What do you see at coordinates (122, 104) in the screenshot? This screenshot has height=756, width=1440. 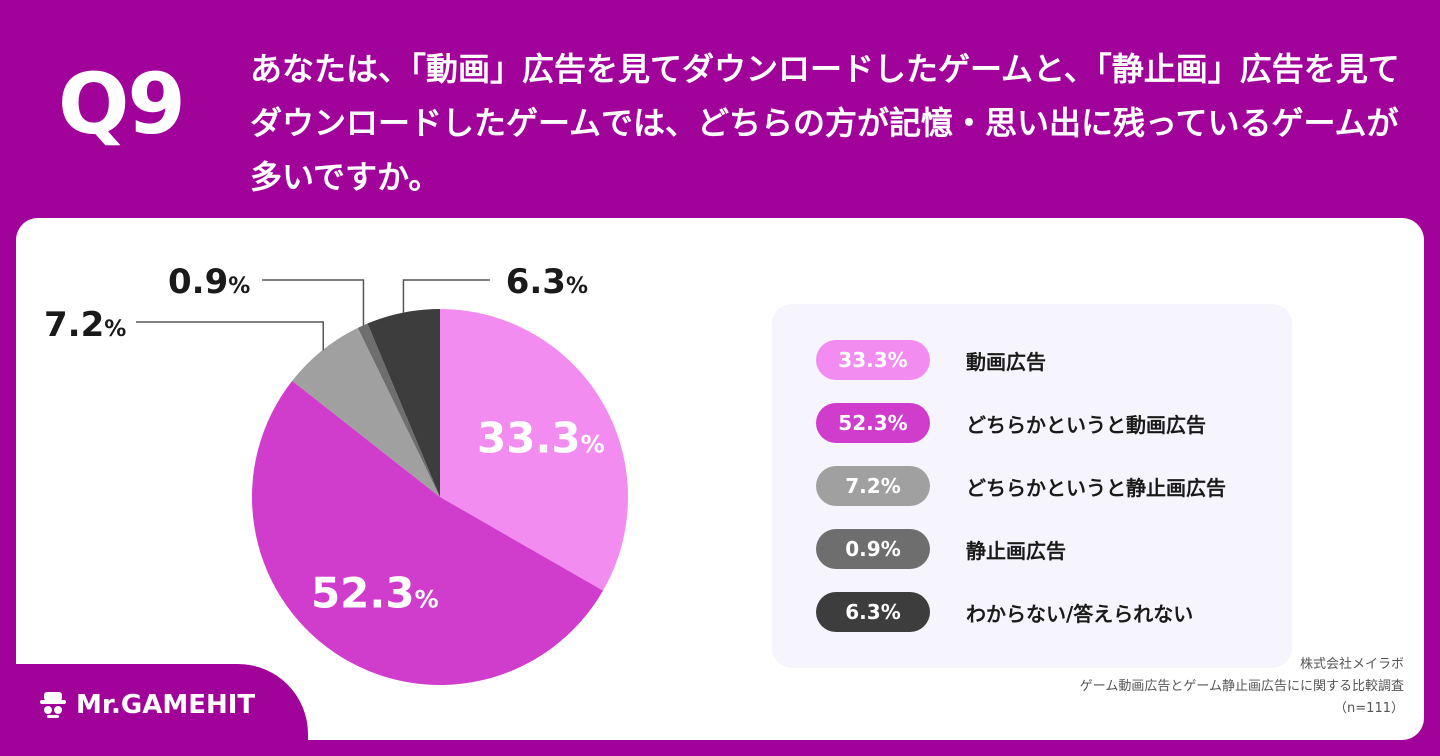 I see `question-number: Q9` at bounding box center [122, 104].